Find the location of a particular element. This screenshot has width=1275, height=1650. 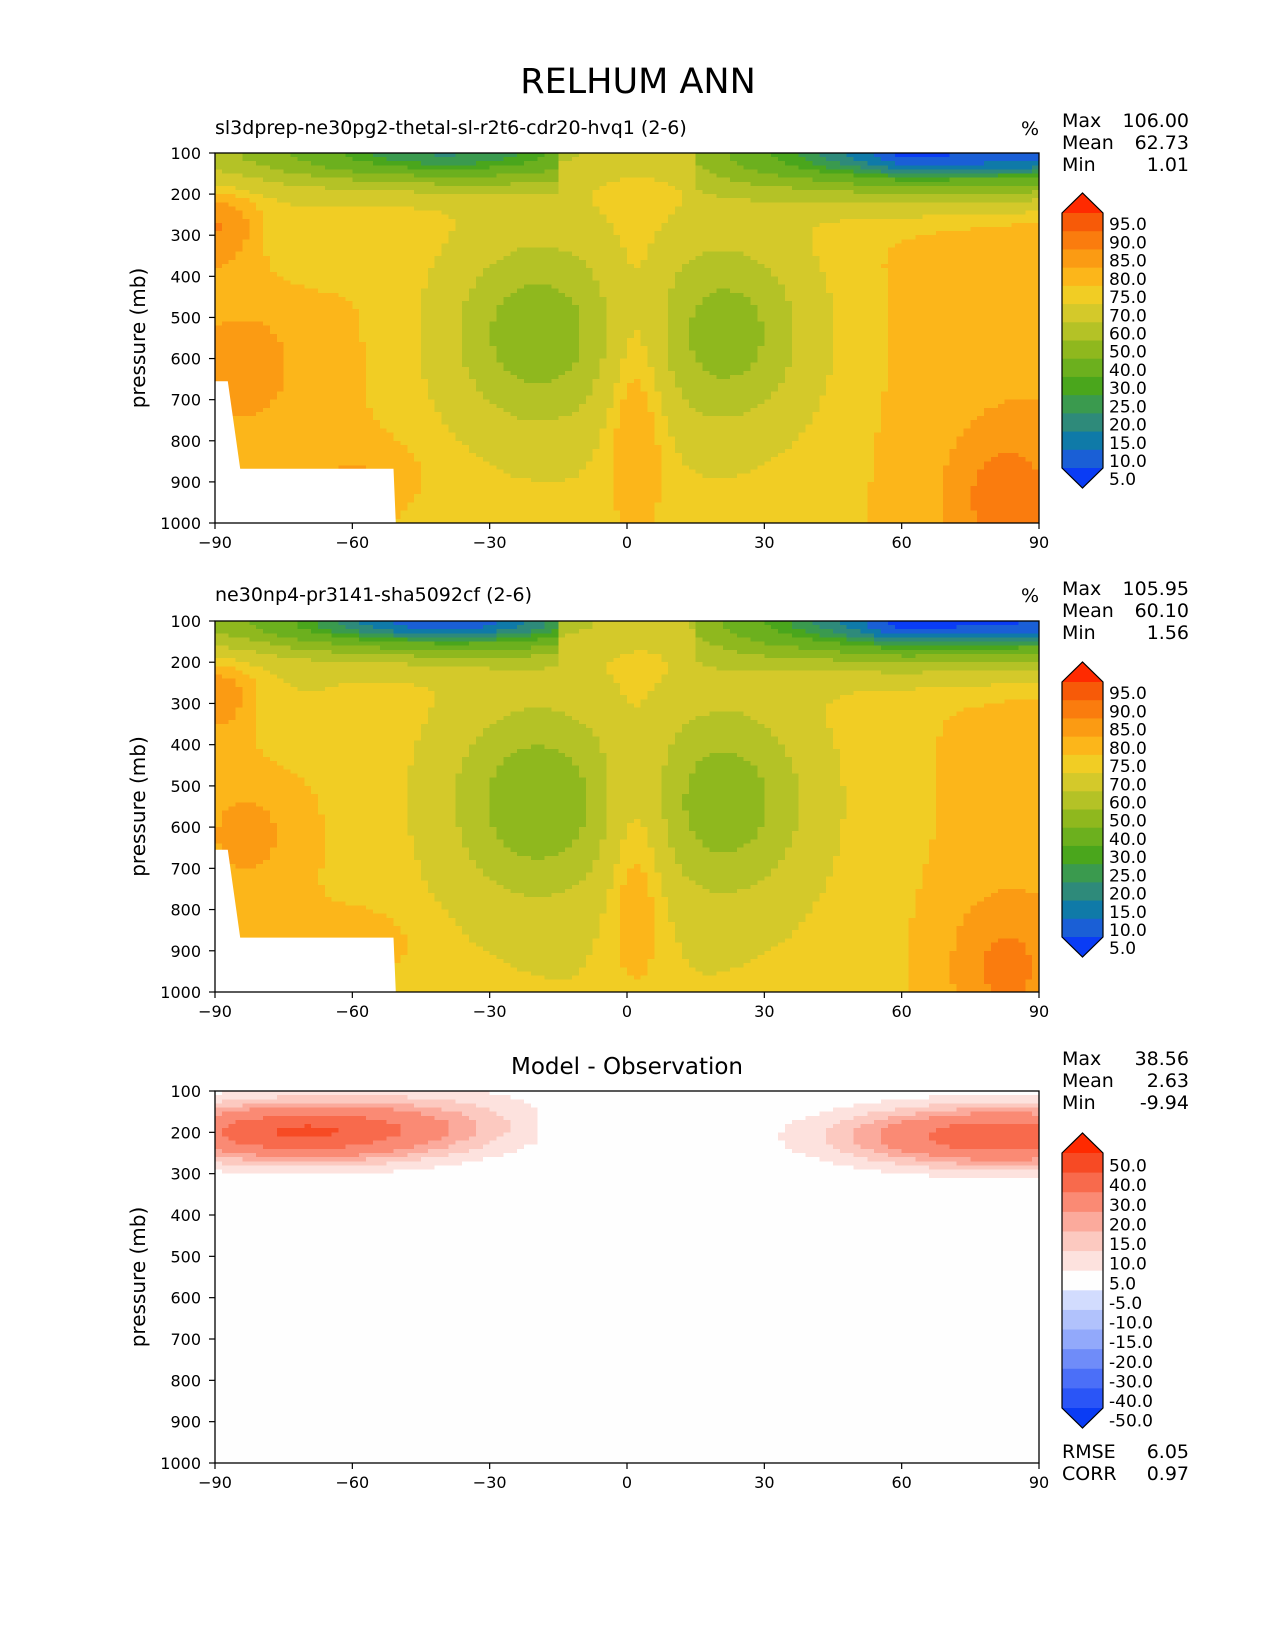

x-tick-label: 60 is located at coordinates (901, 1011).